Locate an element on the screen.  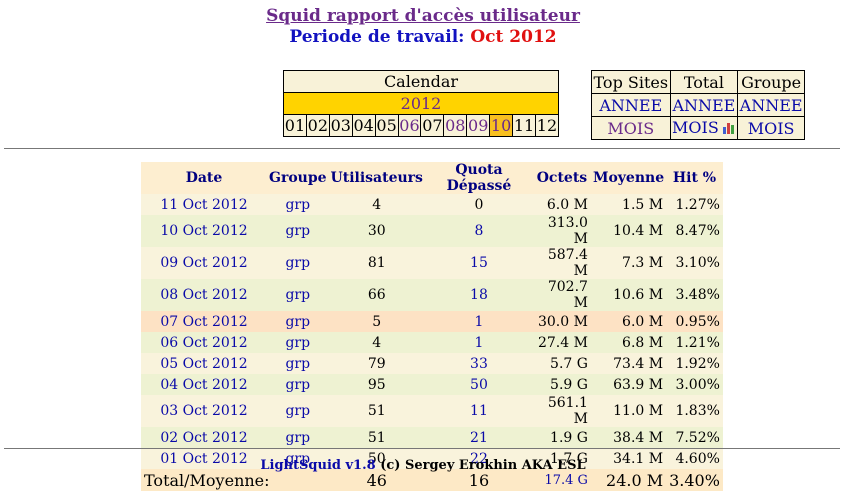
calendar-month-link: 10 is located at coordinates (501, 125).